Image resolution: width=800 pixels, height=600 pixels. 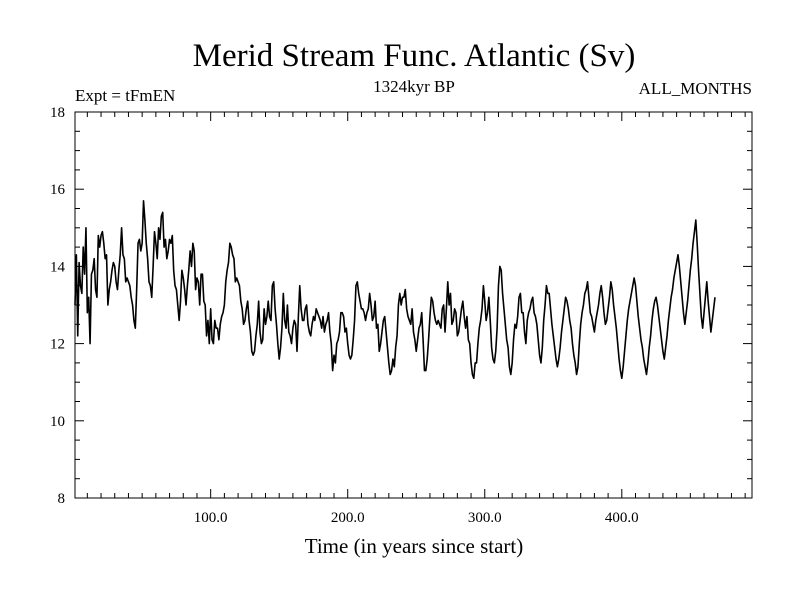 What do you see at coordinates (348, 518) in the screenshot?
I see `x-tick-label: 200.0` at bounding box center [348, 518].